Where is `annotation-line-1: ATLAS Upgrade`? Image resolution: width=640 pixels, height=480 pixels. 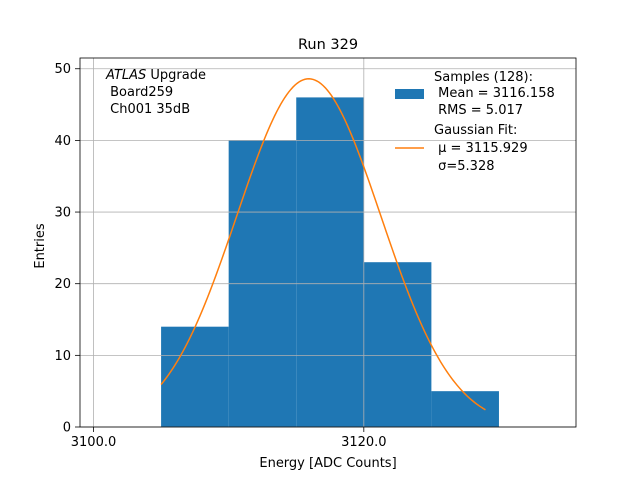
annotation-line-1: ATLAS Upgrade is located at coordinates (155, 75).